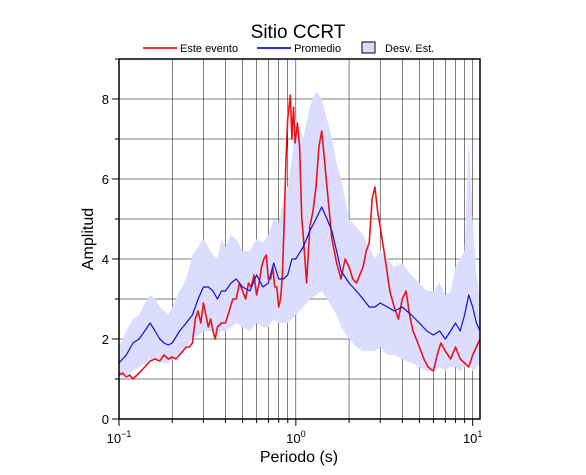  Describe the element at coordinates (317, 49) in the screenshot. I see `legend-label-promedio: Promedio` at that location.